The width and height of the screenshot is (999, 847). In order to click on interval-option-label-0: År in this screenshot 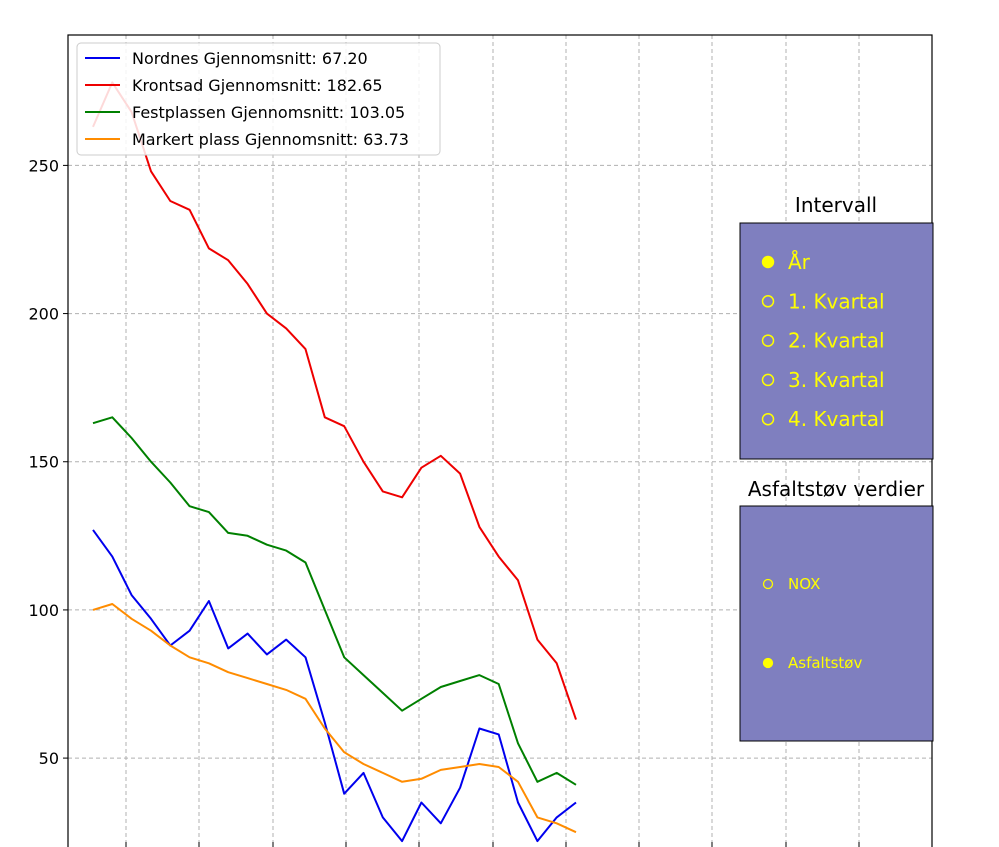, I will do `click(799, 262)`.